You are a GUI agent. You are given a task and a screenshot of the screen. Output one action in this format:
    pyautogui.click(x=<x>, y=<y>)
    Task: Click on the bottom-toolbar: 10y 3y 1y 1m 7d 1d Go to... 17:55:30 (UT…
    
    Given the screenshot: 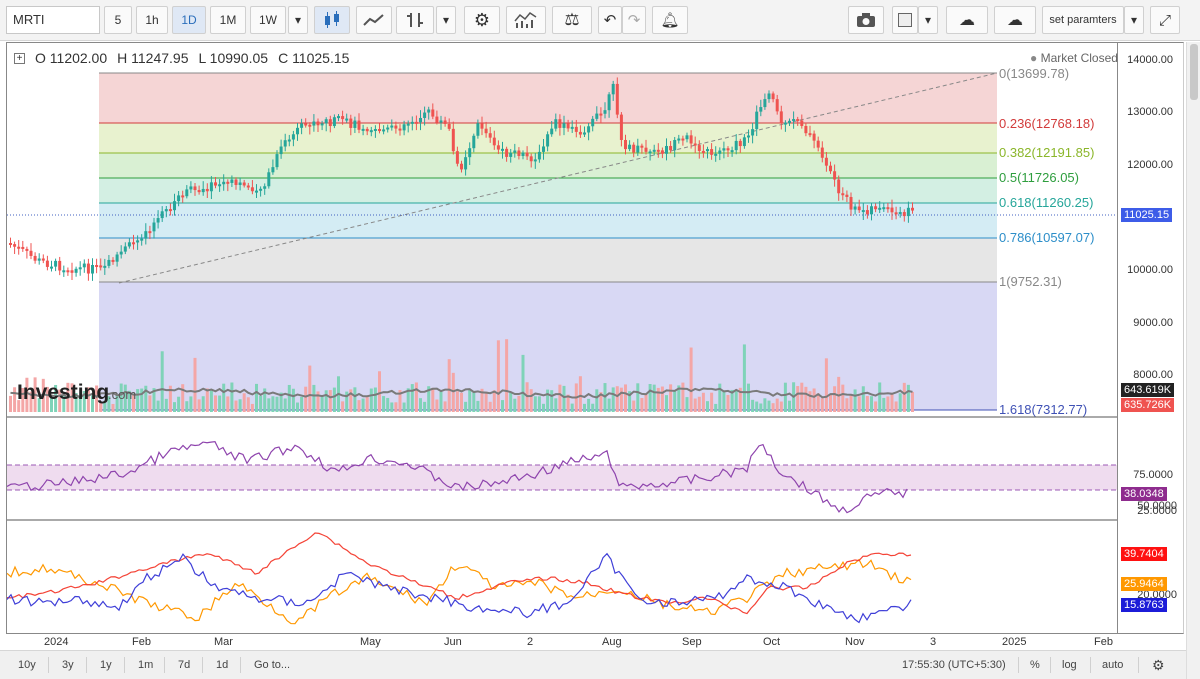 What is the action you would take?
    pyautogui.click(x=593, y=664)
    